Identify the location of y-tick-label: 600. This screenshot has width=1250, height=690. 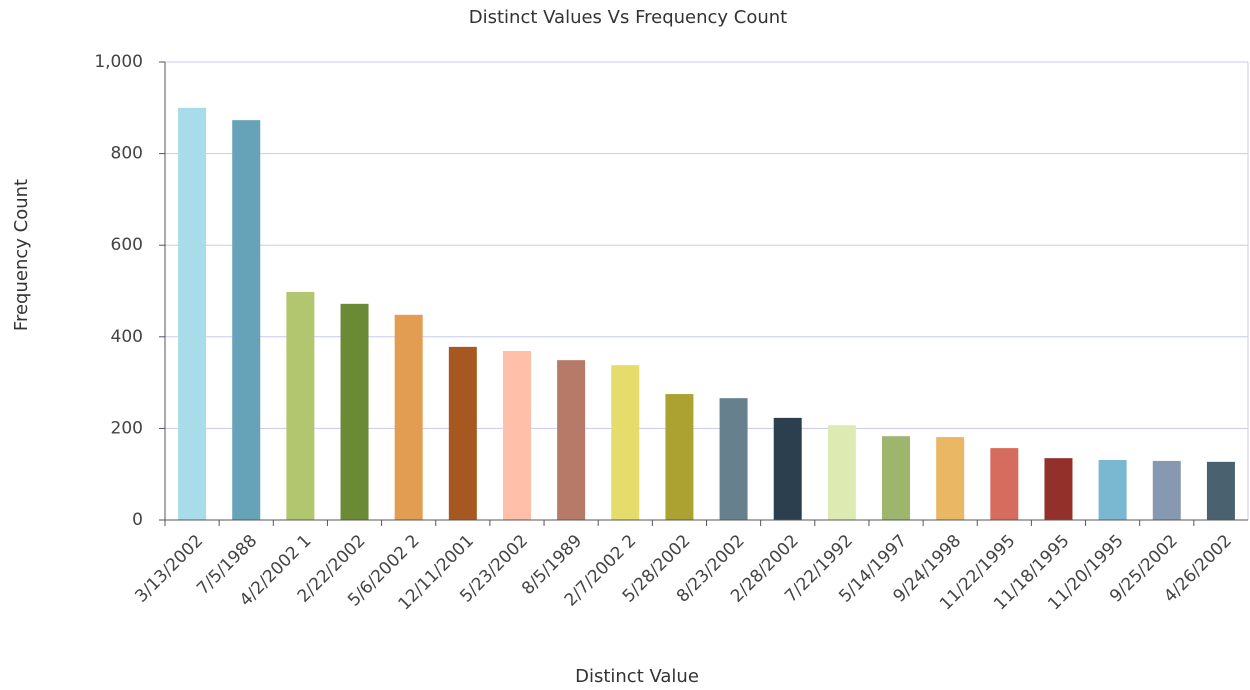
(127, 245).